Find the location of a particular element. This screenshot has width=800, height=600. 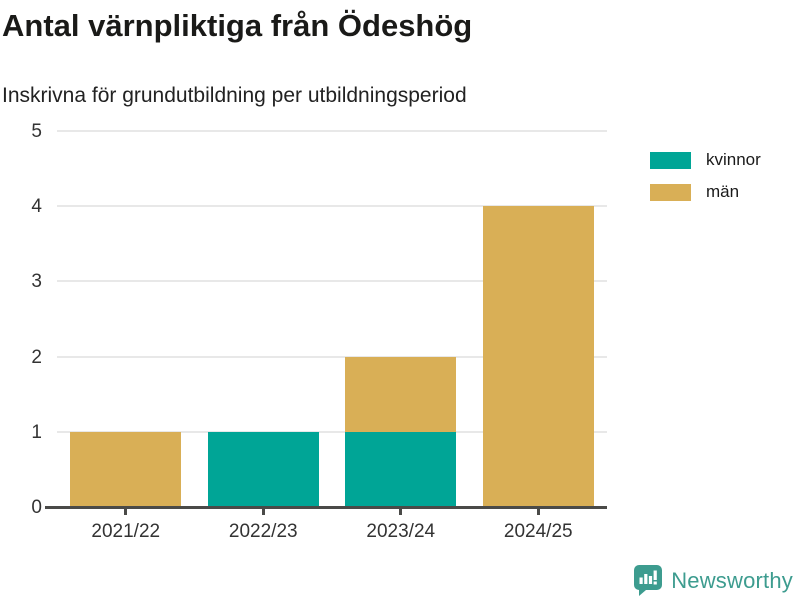

legend-item-män: män is located at coordinates (705, 192).